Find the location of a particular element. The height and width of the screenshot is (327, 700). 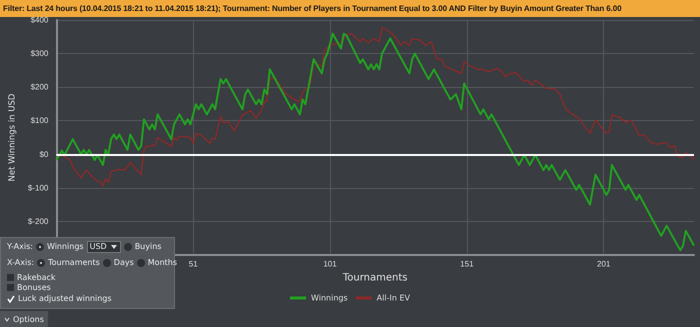

chart-title: Filter: Last 24 hours (10.04.2015 18:21 to 11.04.2015 18:21); Tournament: Number of Players in Tournament Equal to 3.00 AND Filter by Buyin Amount Greater Than 6.00 is located at coordinates (350, 8).